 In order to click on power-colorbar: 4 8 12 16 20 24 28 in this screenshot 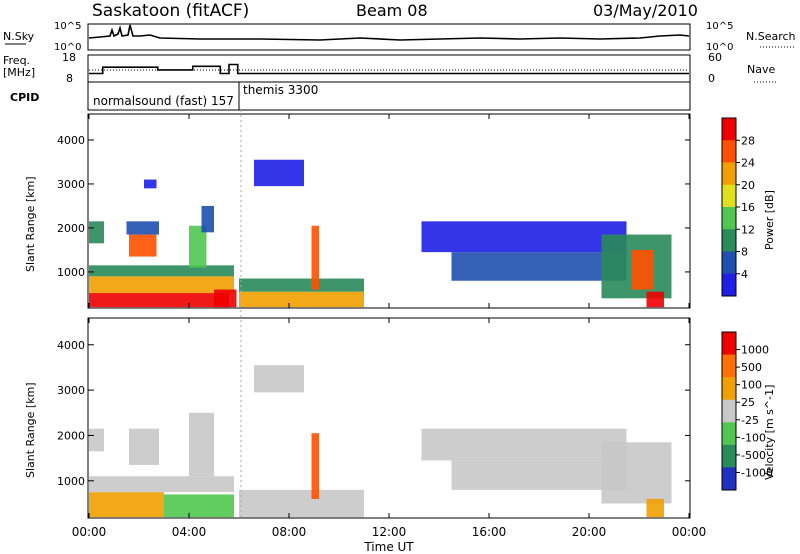, I will do `click(738, 207)`.